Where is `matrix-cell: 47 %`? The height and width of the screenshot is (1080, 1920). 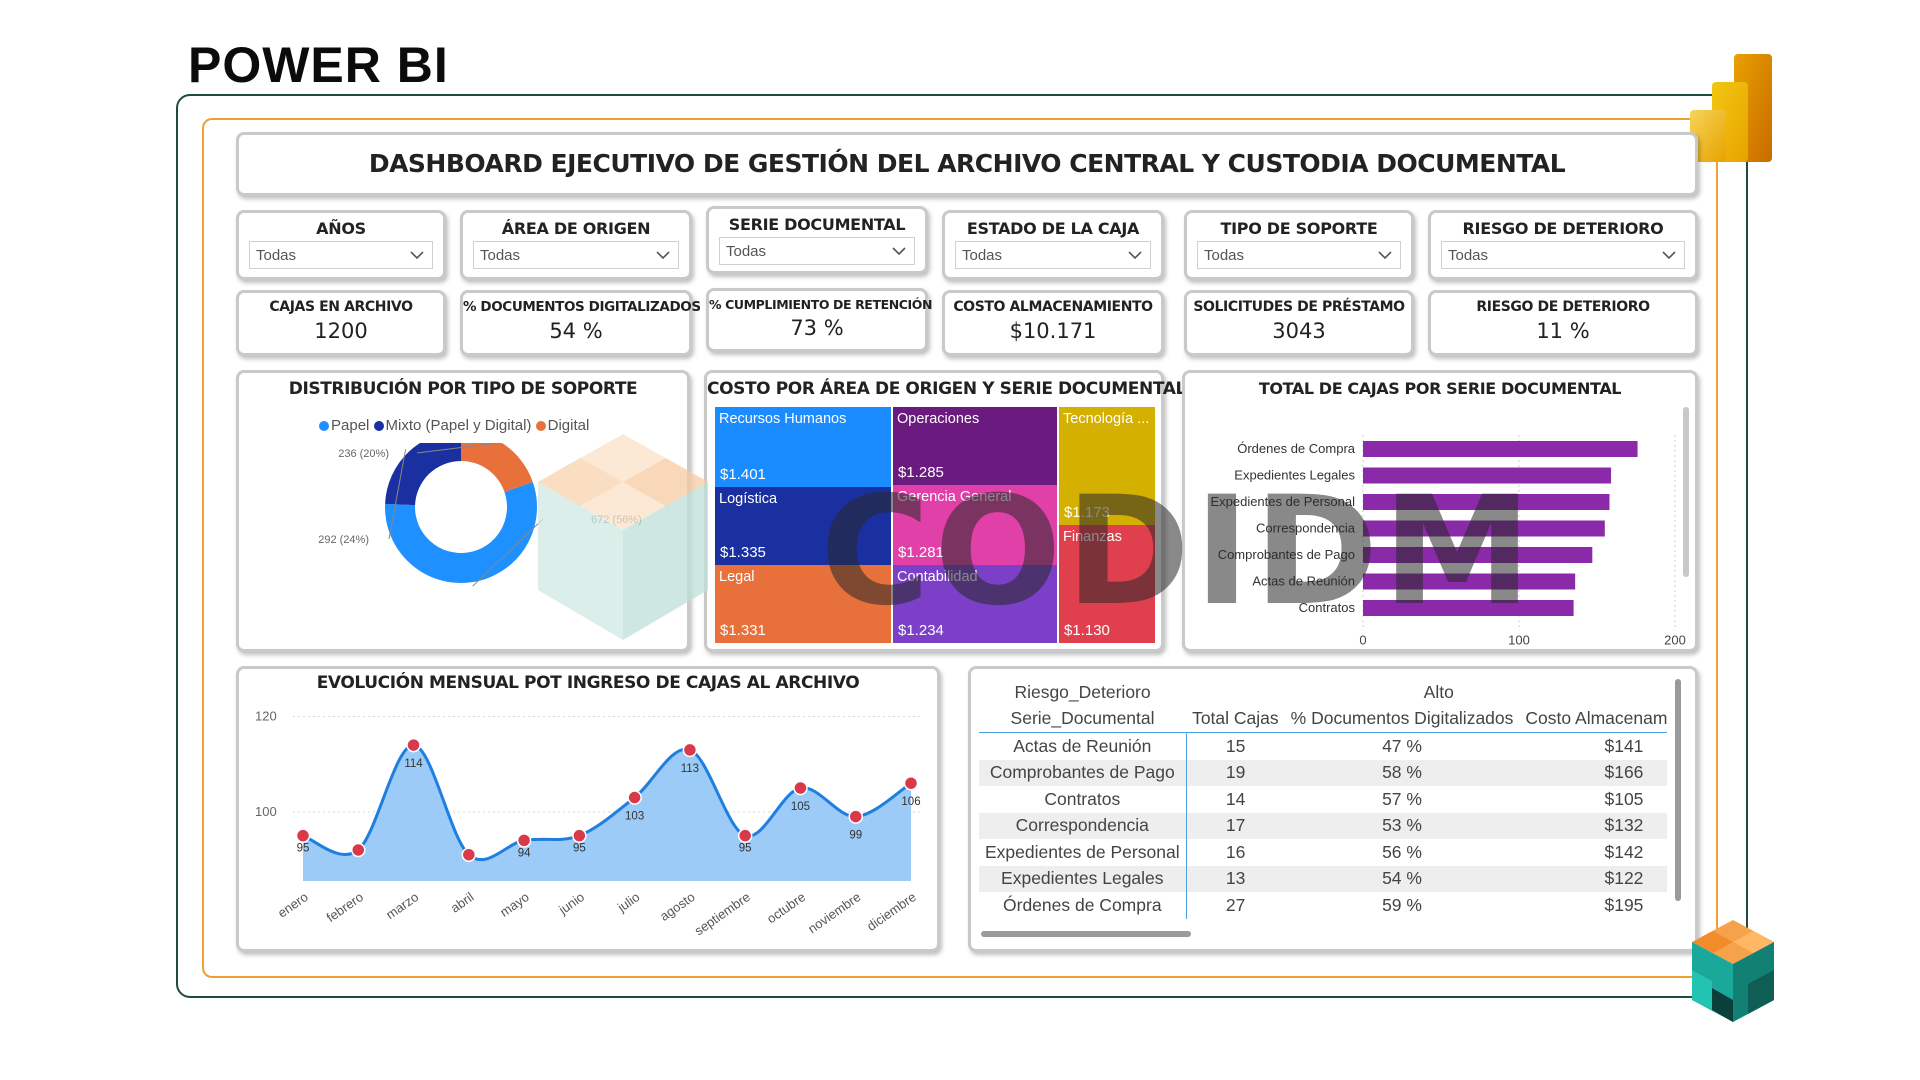 matrix-cell: 47 % is located at coordinates (1402, 745).